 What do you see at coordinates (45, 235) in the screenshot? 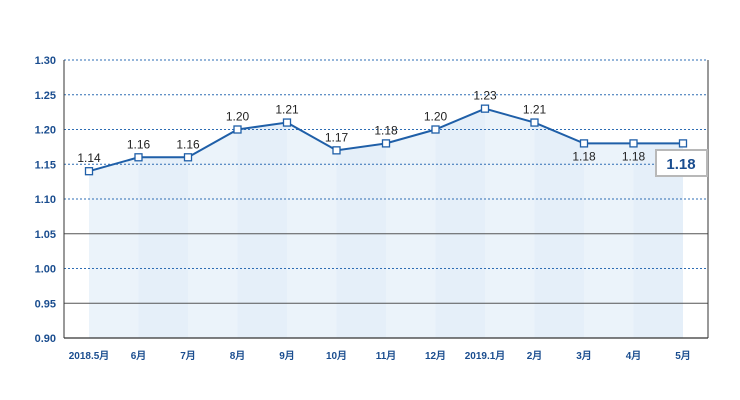
I see `y-tick-label: 1.05` at bounding box center [45, 235].